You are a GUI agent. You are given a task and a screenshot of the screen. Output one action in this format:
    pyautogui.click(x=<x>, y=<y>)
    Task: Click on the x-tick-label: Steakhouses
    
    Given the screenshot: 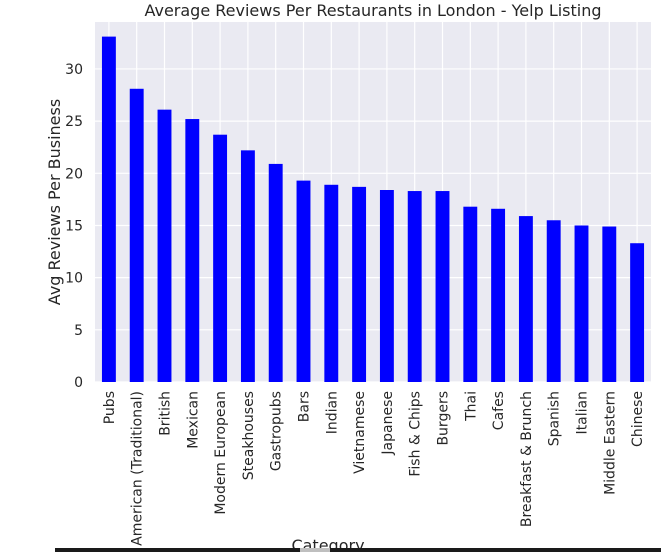 What is the action you would take?
    pyautogui.click(x=249, y=435)
    